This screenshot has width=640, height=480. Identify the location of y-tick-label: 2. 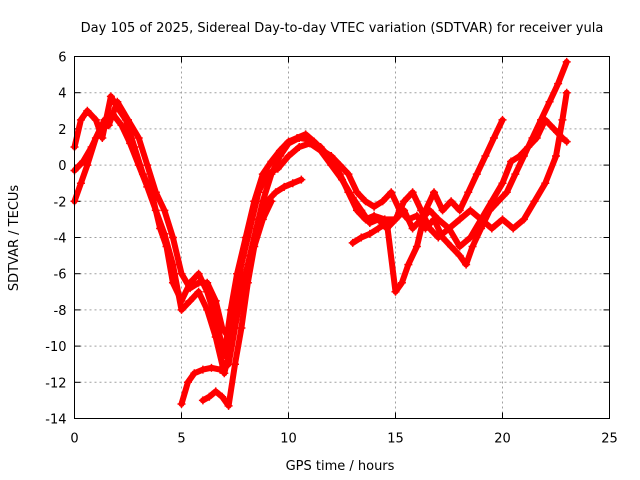
(62, 130).